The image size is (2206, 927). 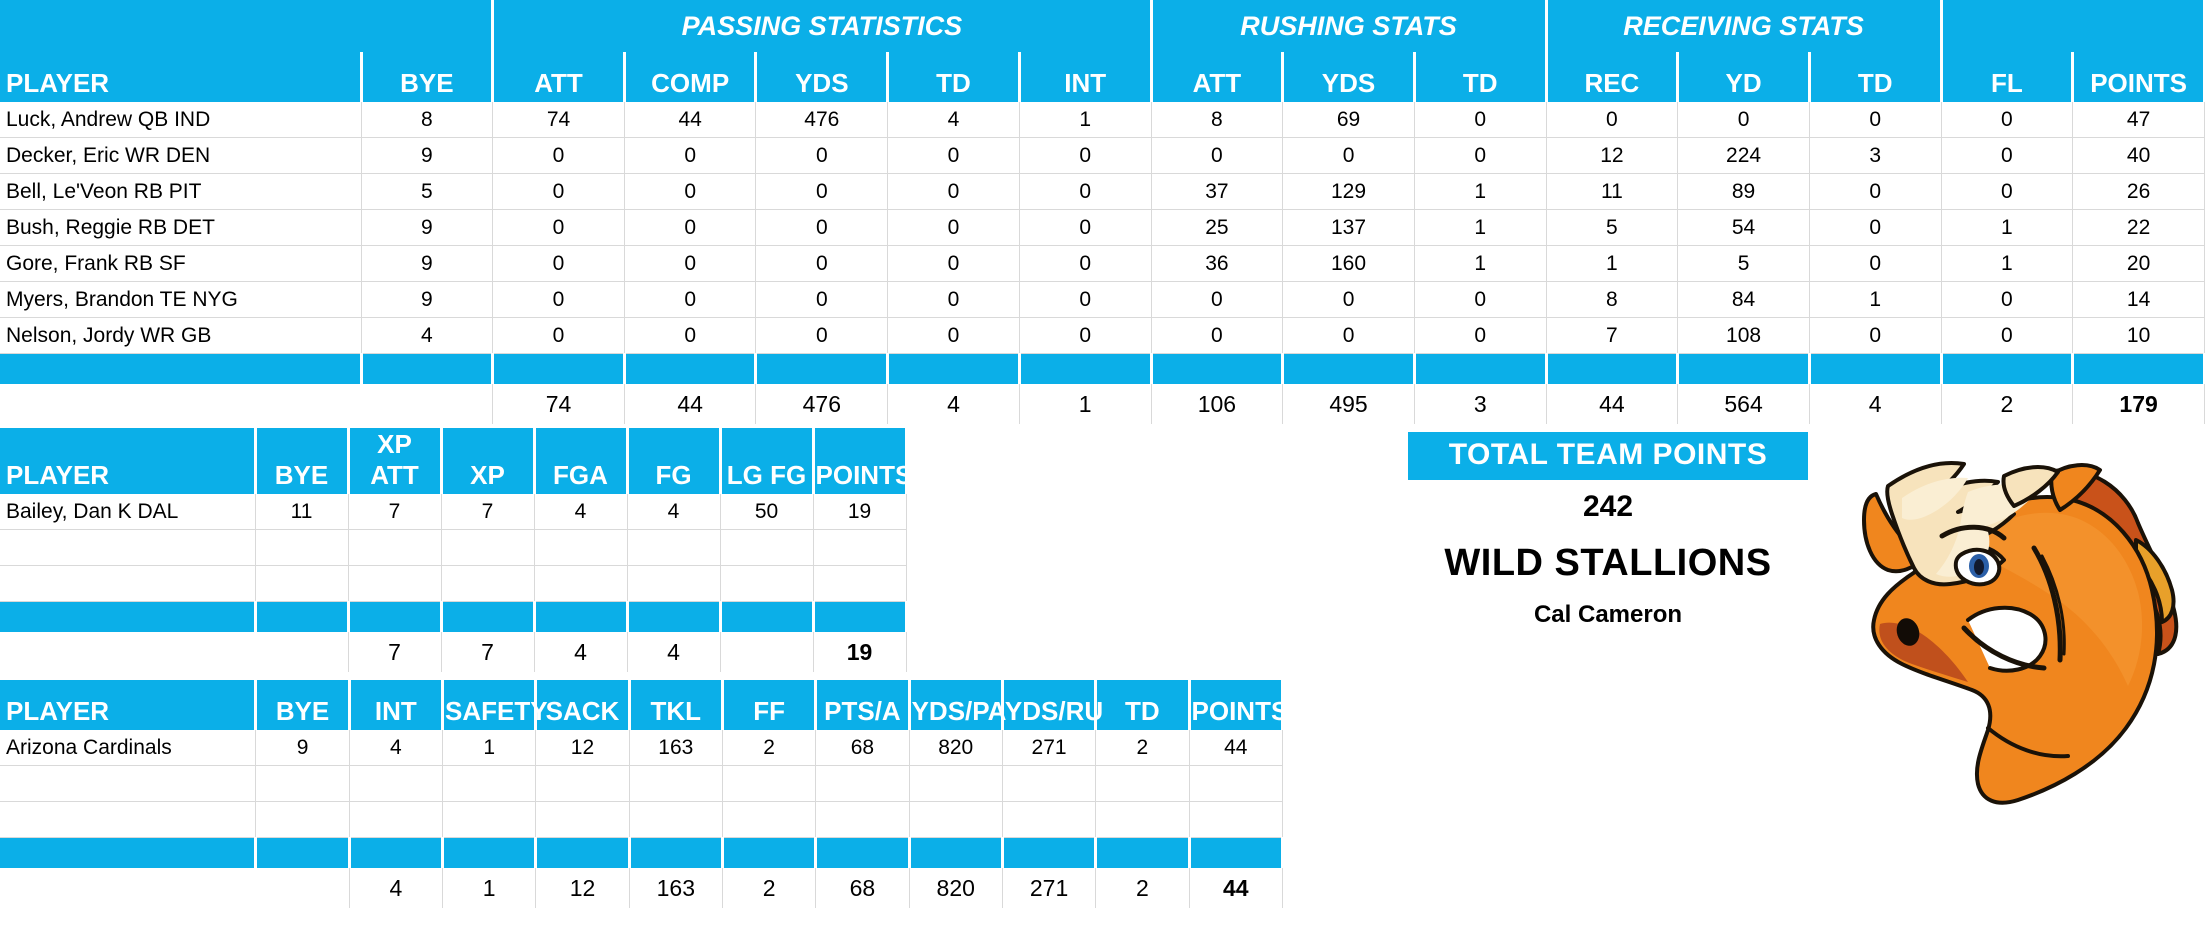 What do you see at coordinates (1049, 748) in the screenshot?
I see `cell-yds-ru: 271` at bounding box center [1049, 748].